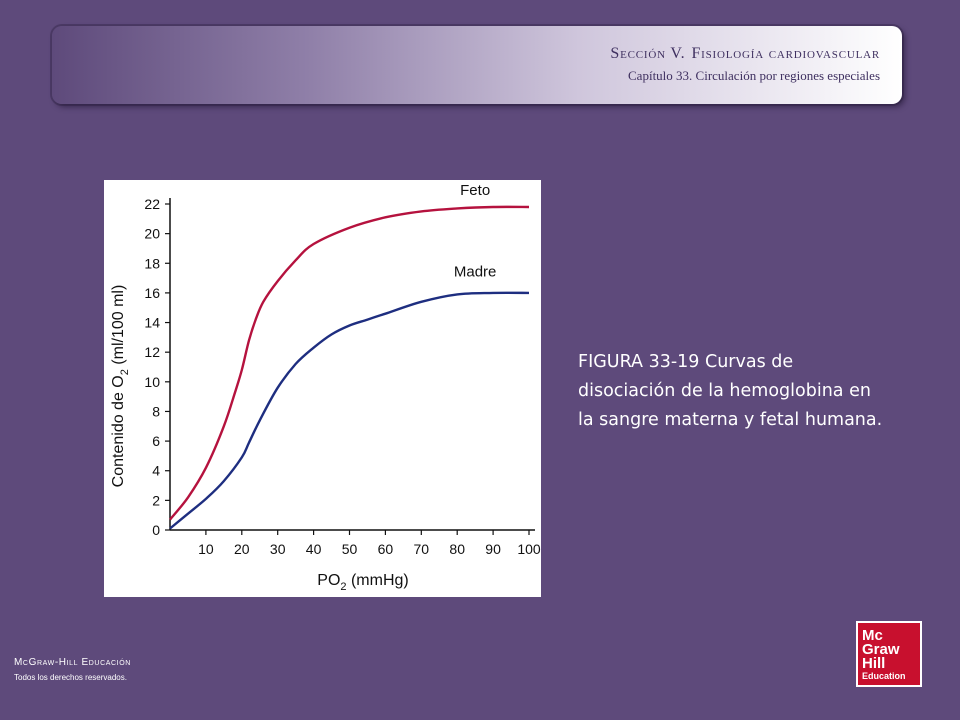 The image size is (960, 720). Describe the element at coordinates (457, 549) in the screenshot. I see `x-tick-label: 80` at that location.